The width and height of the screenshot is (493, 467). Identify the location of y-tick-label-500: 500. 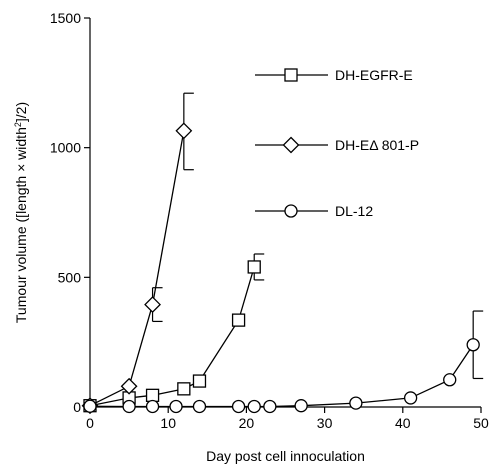
(70, 277).